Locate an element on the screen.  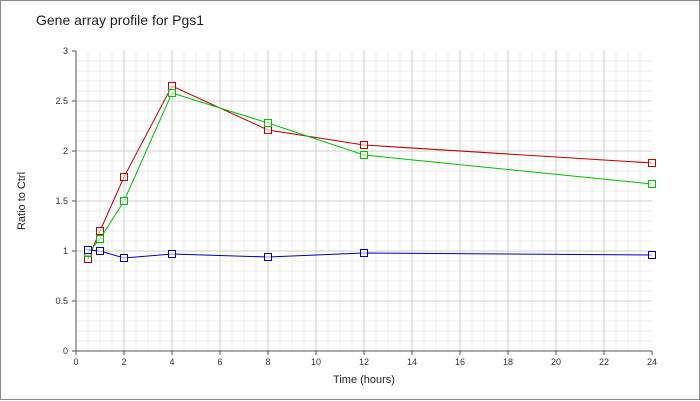
x-tick-label: 12 is located at coordinates (364, 362).